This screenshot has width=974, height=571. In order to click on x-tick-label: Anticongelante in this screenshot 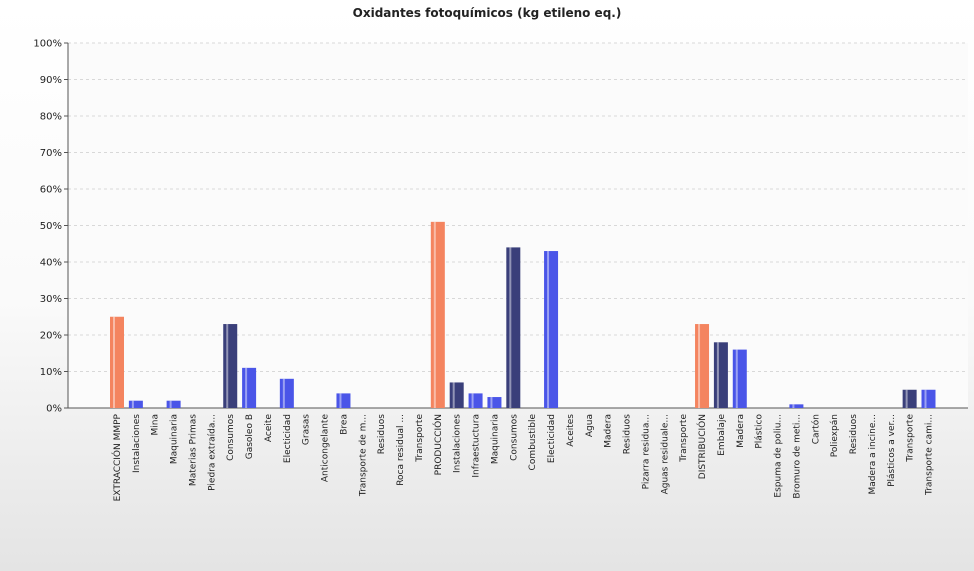, I will do `click(326, 448)`.